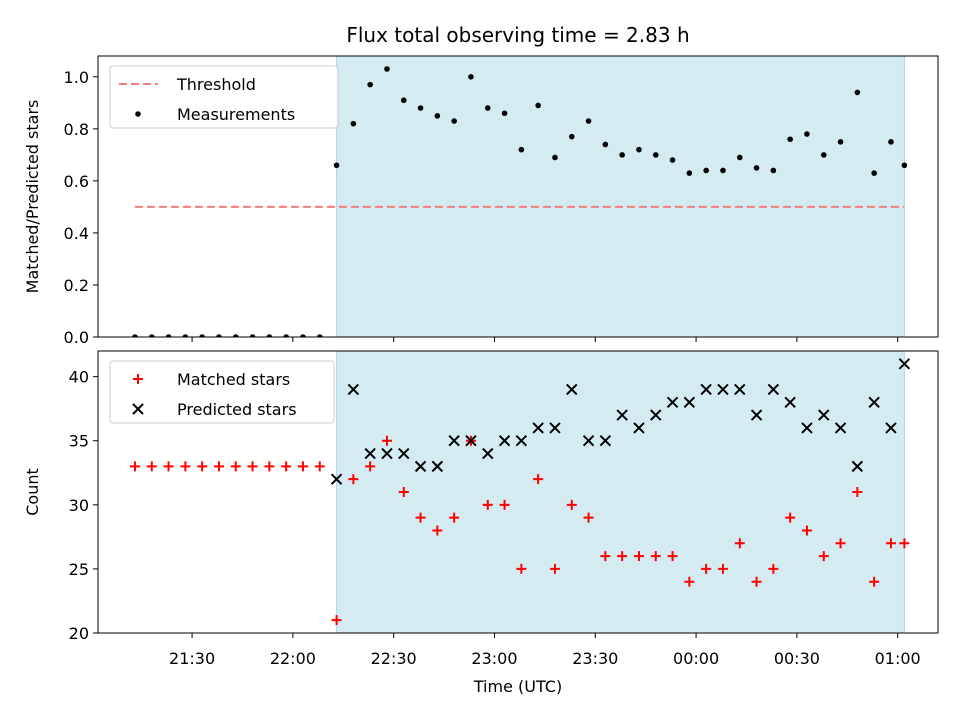 This screenshot has height=720, width=960. What do you see at coordinates (696, 658) in the screenshot?
I see `x-tick-label: 00:00` at bounding box center [696, 658].